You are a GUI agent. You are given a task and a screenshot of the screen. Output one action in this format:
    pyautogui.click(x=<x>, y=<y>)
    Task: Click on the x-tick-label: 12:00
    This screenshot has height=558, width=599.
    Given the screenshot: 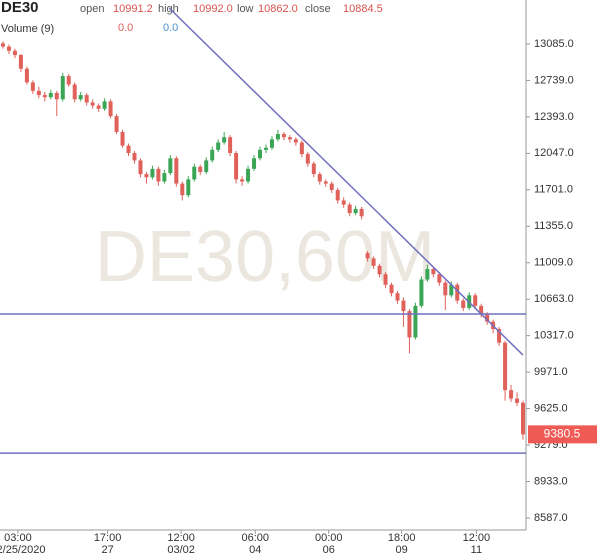 What is the action you would take?
    pyautogui.click(x=477, y=538)
    